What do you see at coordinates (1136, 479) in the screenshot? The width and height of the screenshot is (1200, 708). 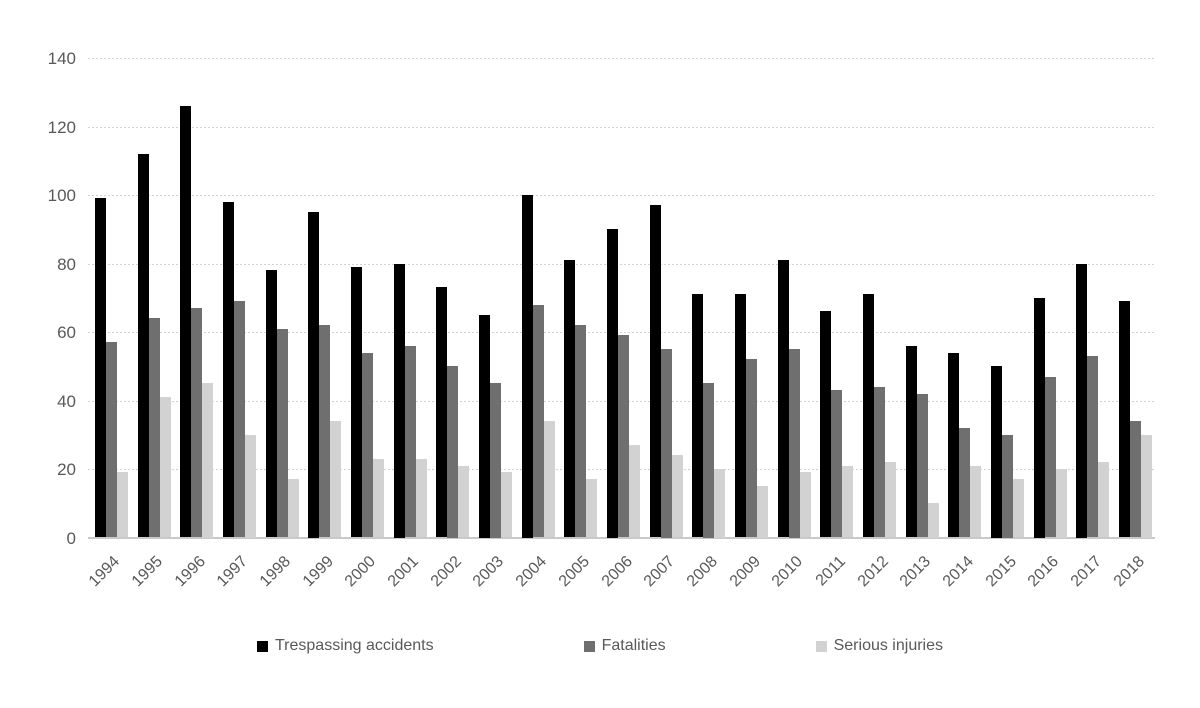 I see `bar-fatalities-2018` at bounding box center [1136, 479].